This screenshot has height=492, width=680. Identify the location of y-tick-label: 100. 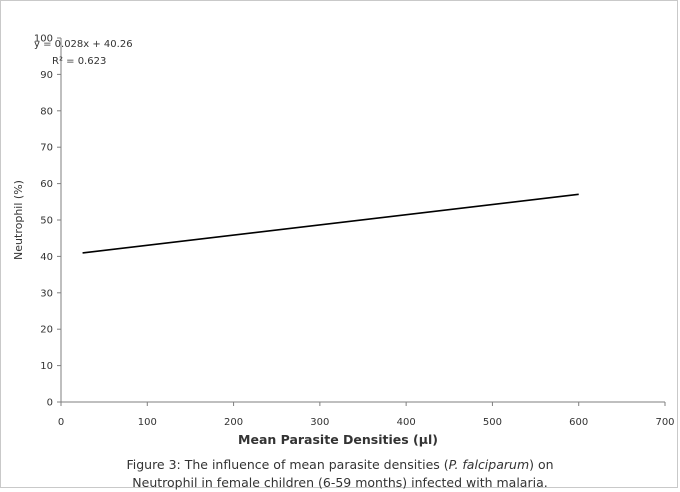
(43, 39).